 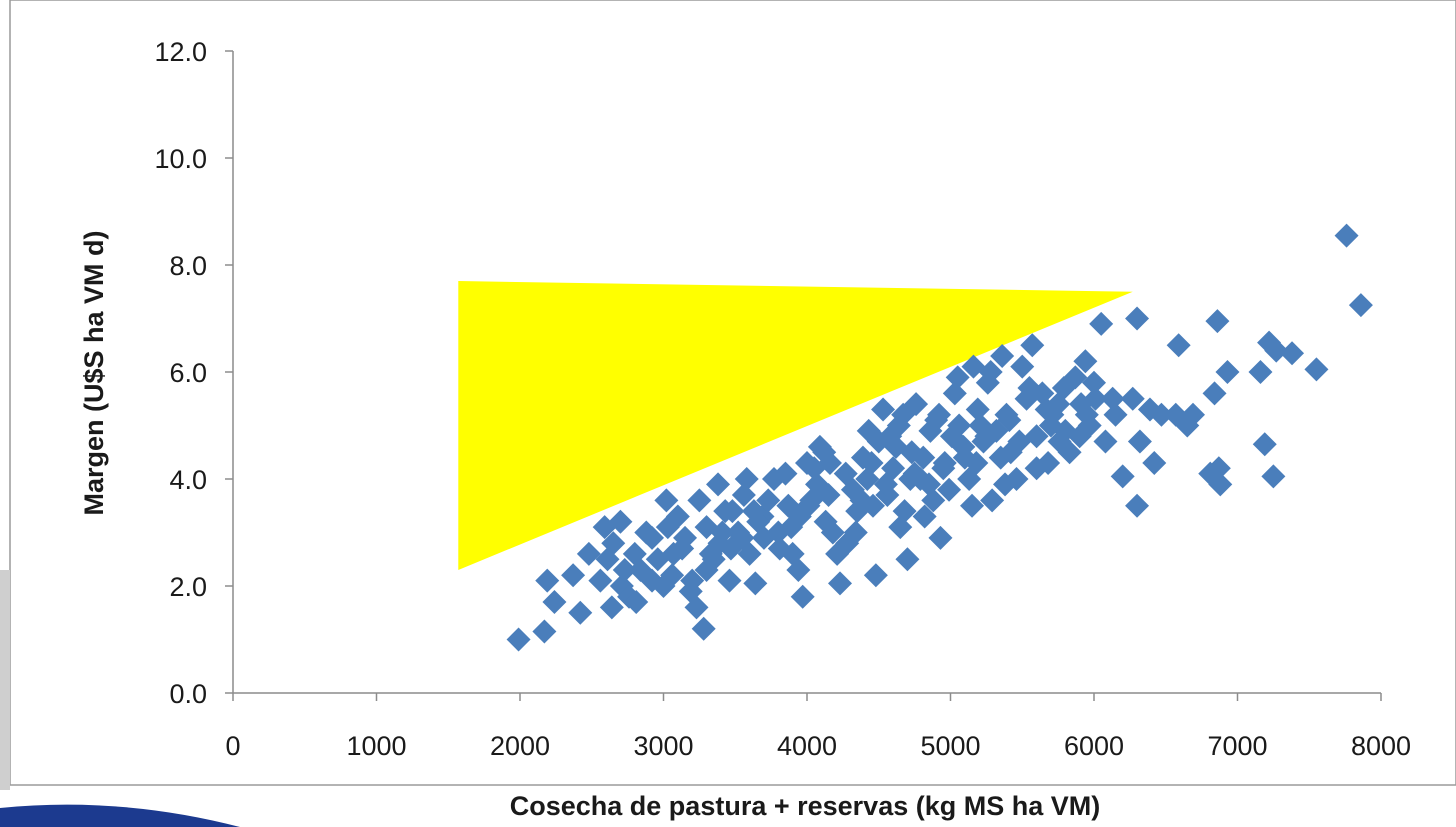 I want to click on x-tick-label: 8000, so click(x=1381, y=746).